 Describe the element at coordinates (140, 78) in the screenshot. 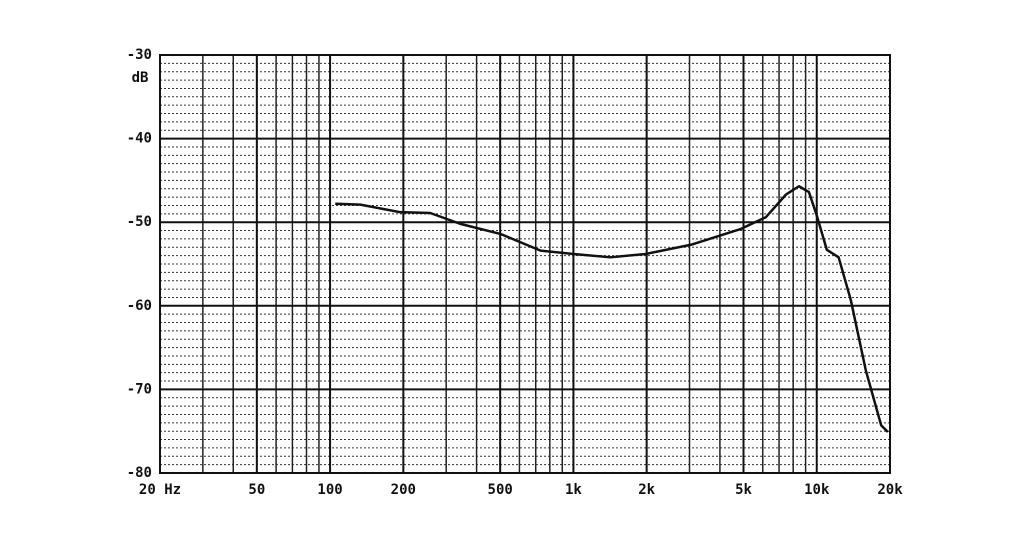

I see `y-axis-label: dB` at that location.